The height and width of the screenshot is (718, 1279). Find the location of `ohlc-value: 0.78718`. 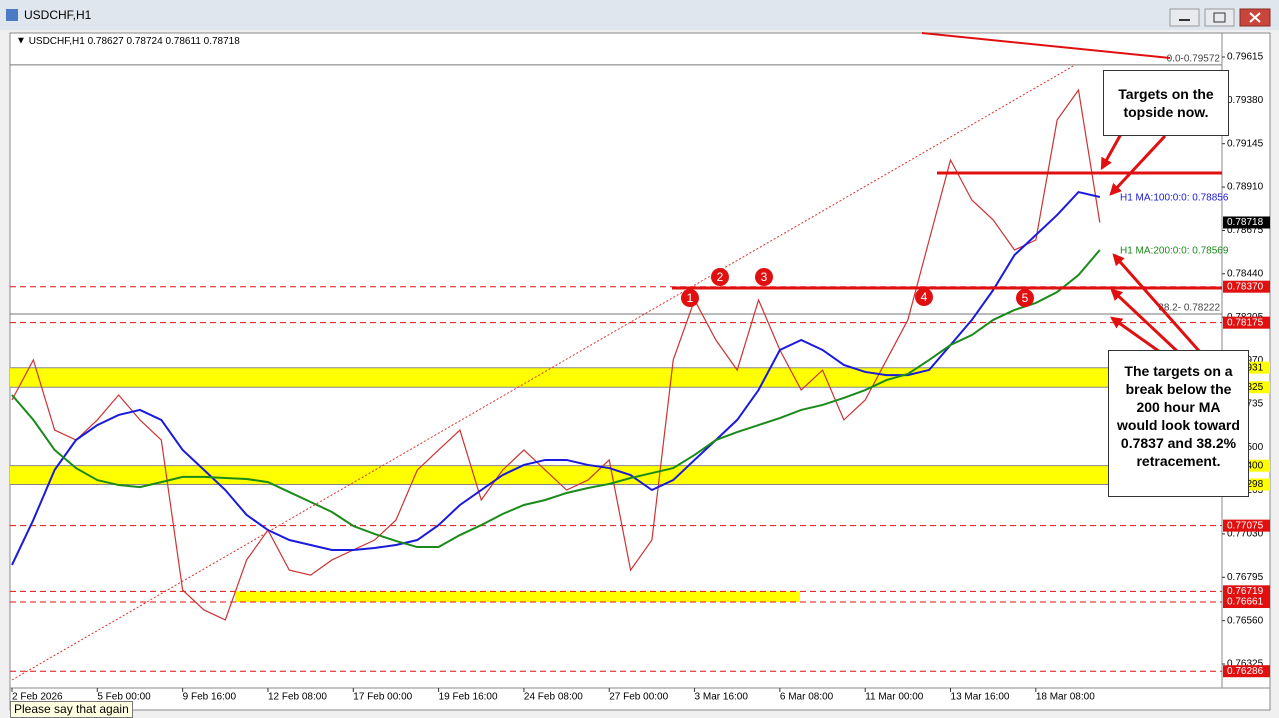

ohlc-value: 0.78718 is located at coordinates (222, 41).